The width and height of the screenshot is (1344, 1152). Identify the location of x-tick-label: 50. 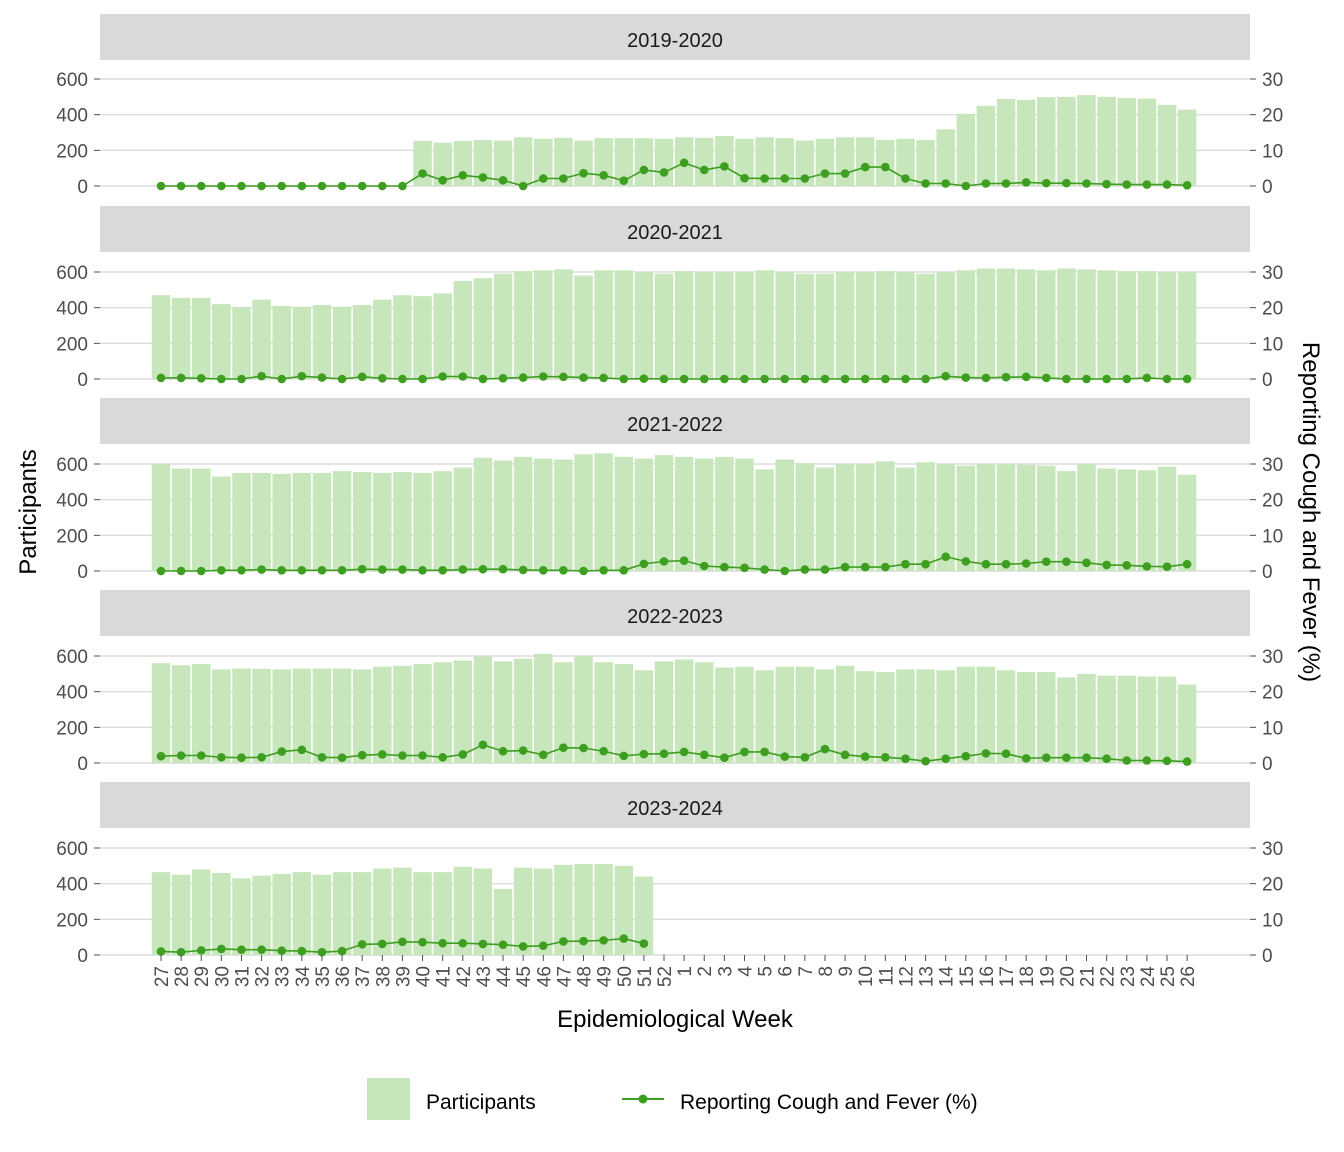
(625, 976).